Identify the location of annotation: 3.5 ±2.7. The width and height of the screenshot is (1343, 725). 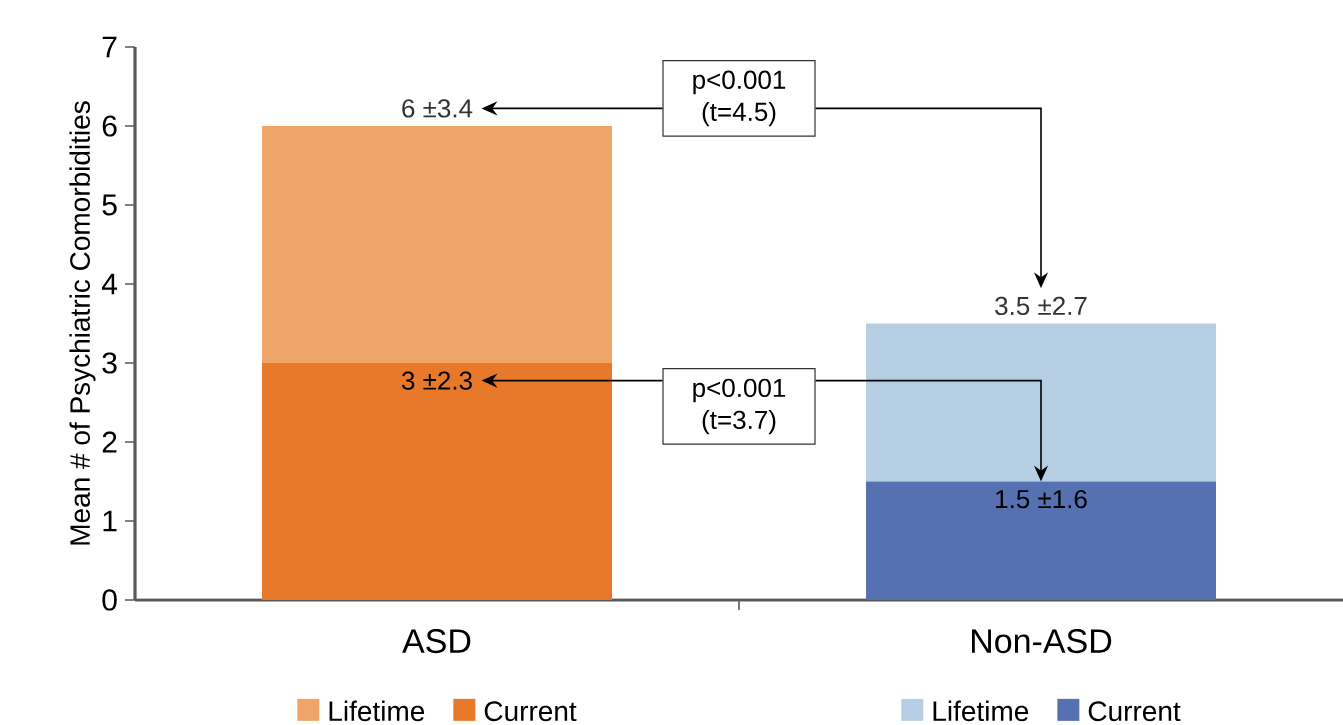
(1041, 306).